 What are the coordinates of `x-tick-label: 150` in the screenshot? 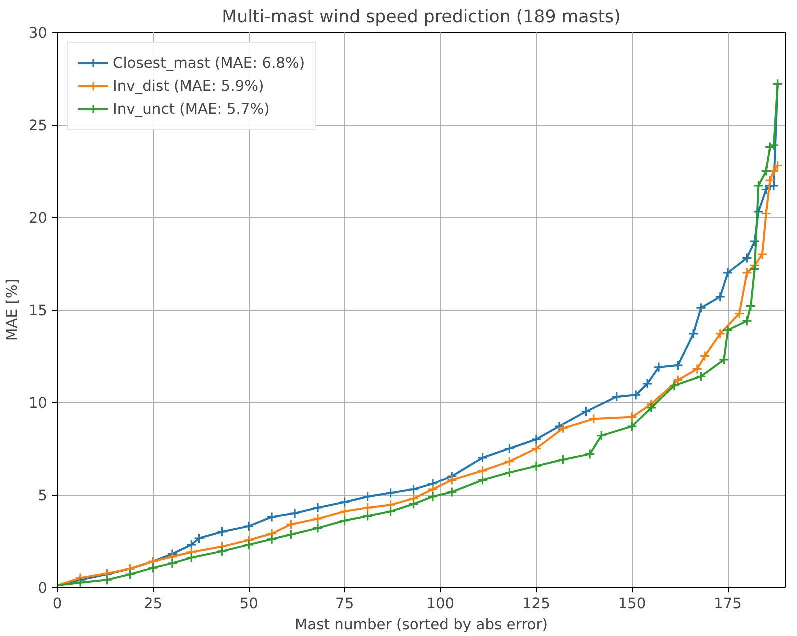 It's located at (632, 604).